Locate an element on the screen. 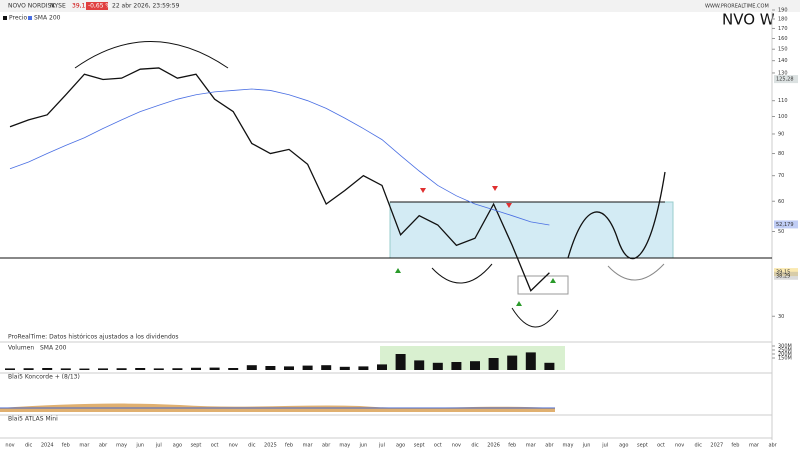  x-tick-label: oct is located at coordinates (215, 446).